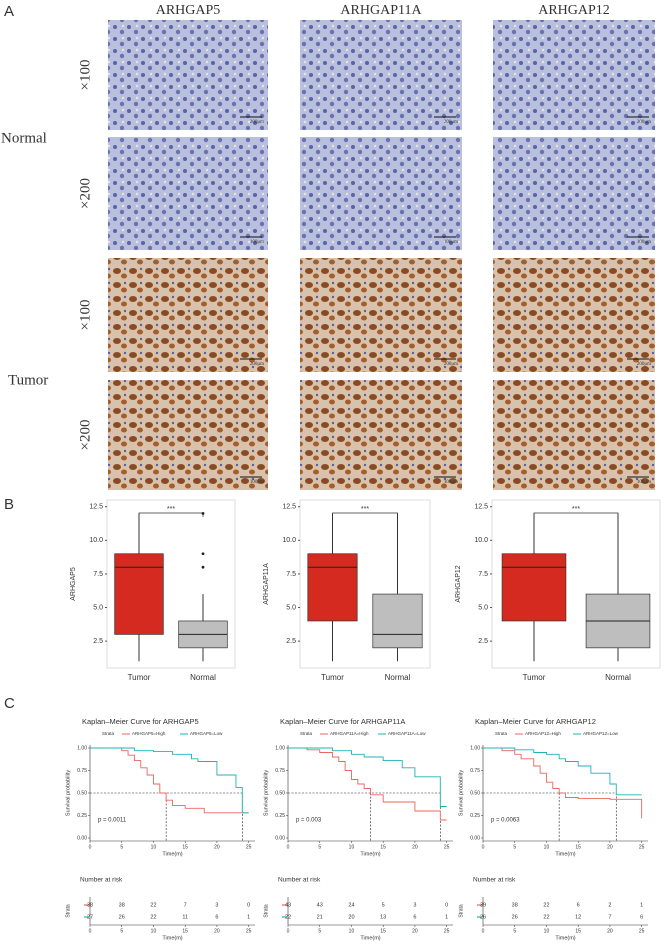  What do you see at coordinates (609, 905) in the screenshot?
I see `risk-count: 2` at bounding box center [609, 905].